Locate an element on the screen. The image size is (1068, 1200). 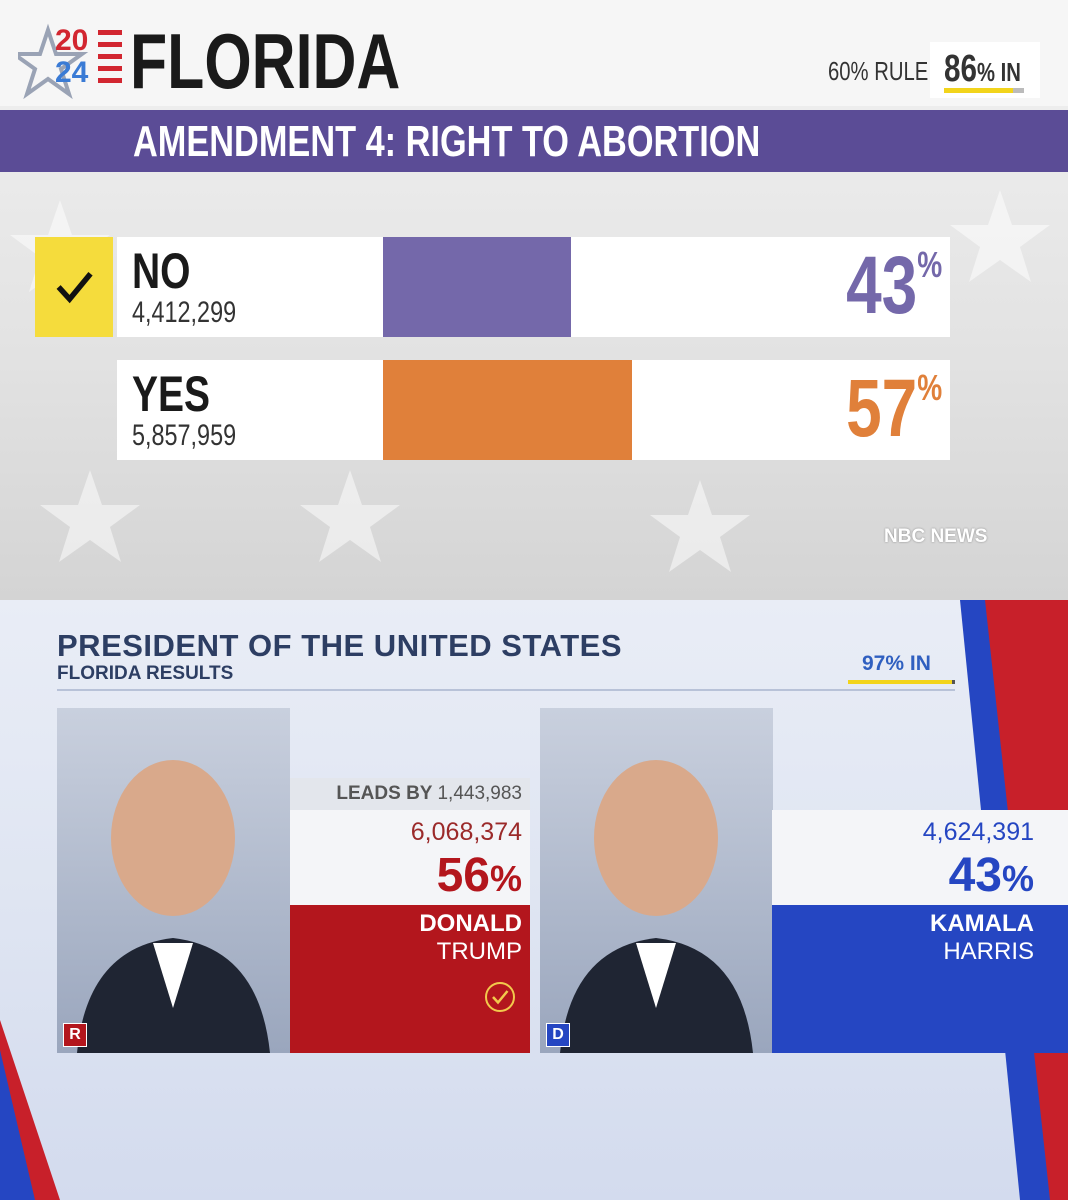
option-pct-wrap: 43% is located at coordinates (851, 286).